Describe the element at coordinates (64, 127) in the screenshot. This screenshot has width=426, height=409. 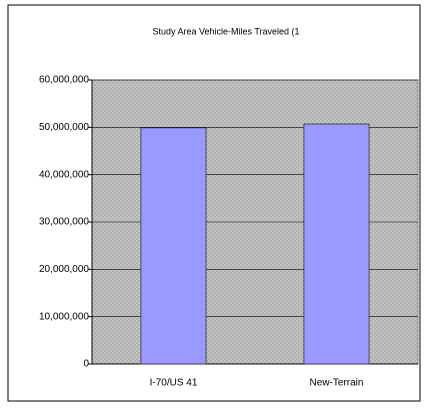
I see `y-tick-label: 50,000,000` at that location.